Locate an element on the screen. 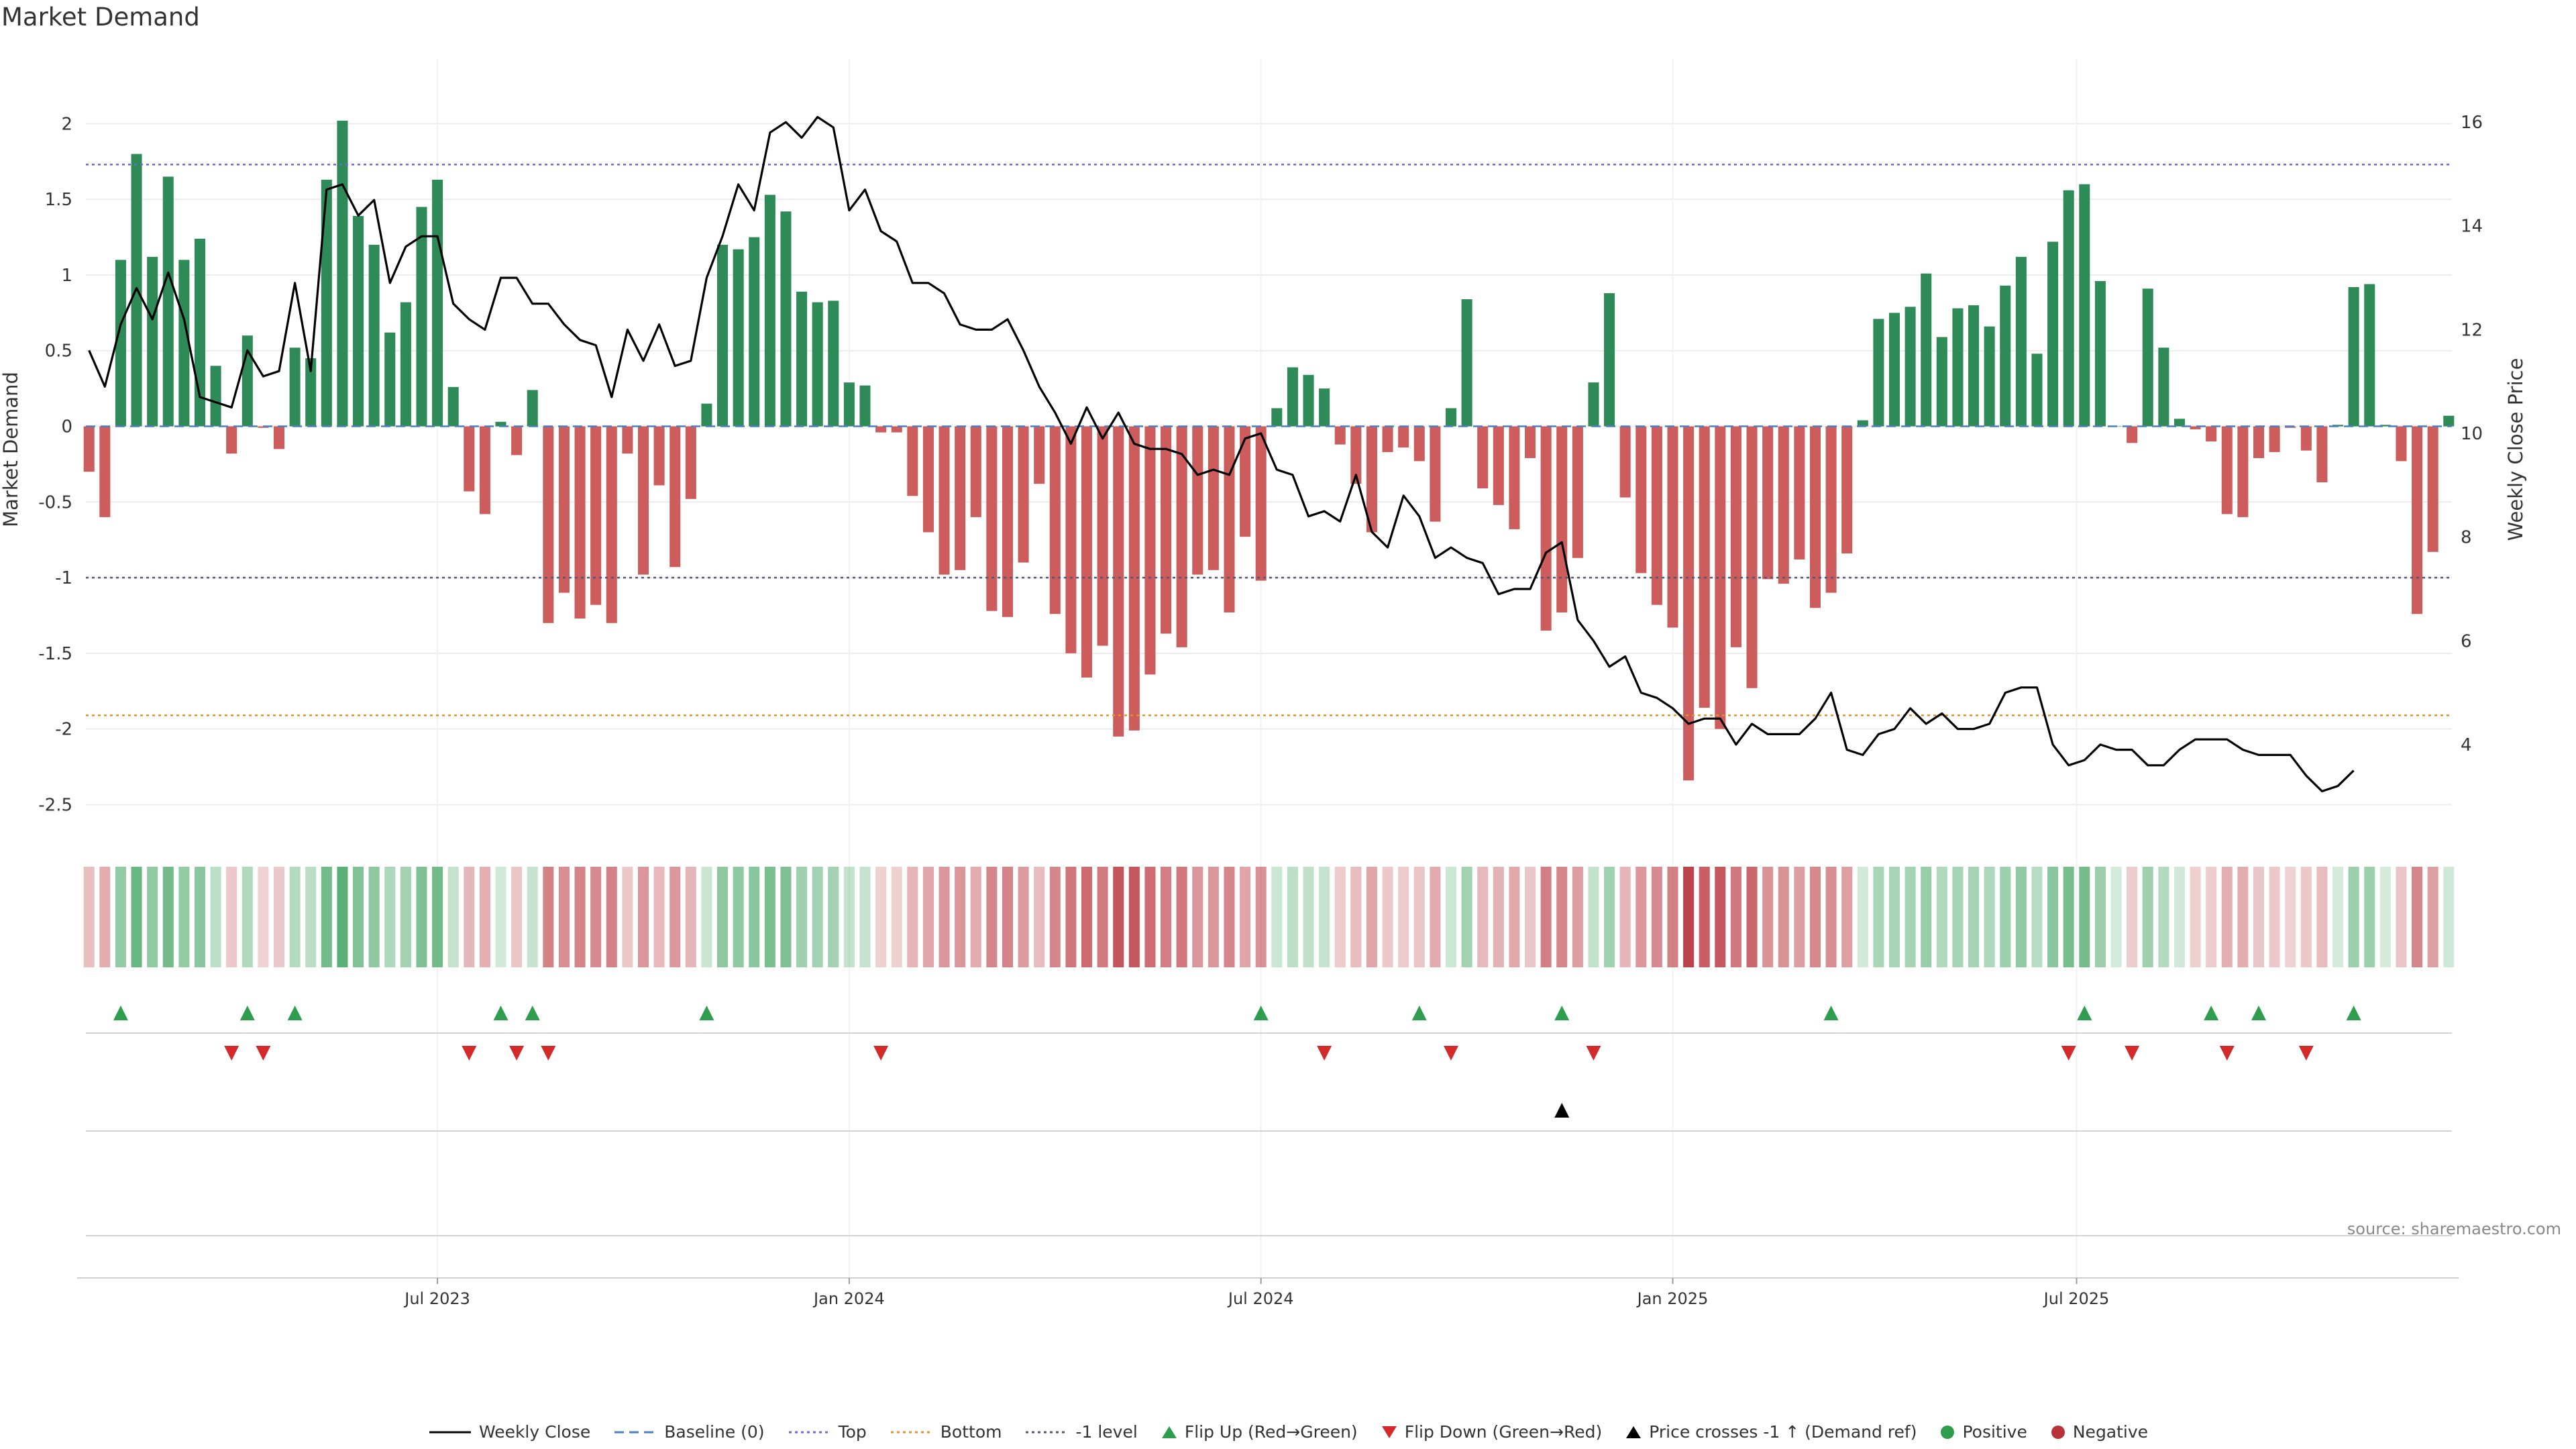 The image size is (2576, 1449). legend-label: Price crosses -1 ↑ (Demand ref) is located at coordinates (1783, 1432).